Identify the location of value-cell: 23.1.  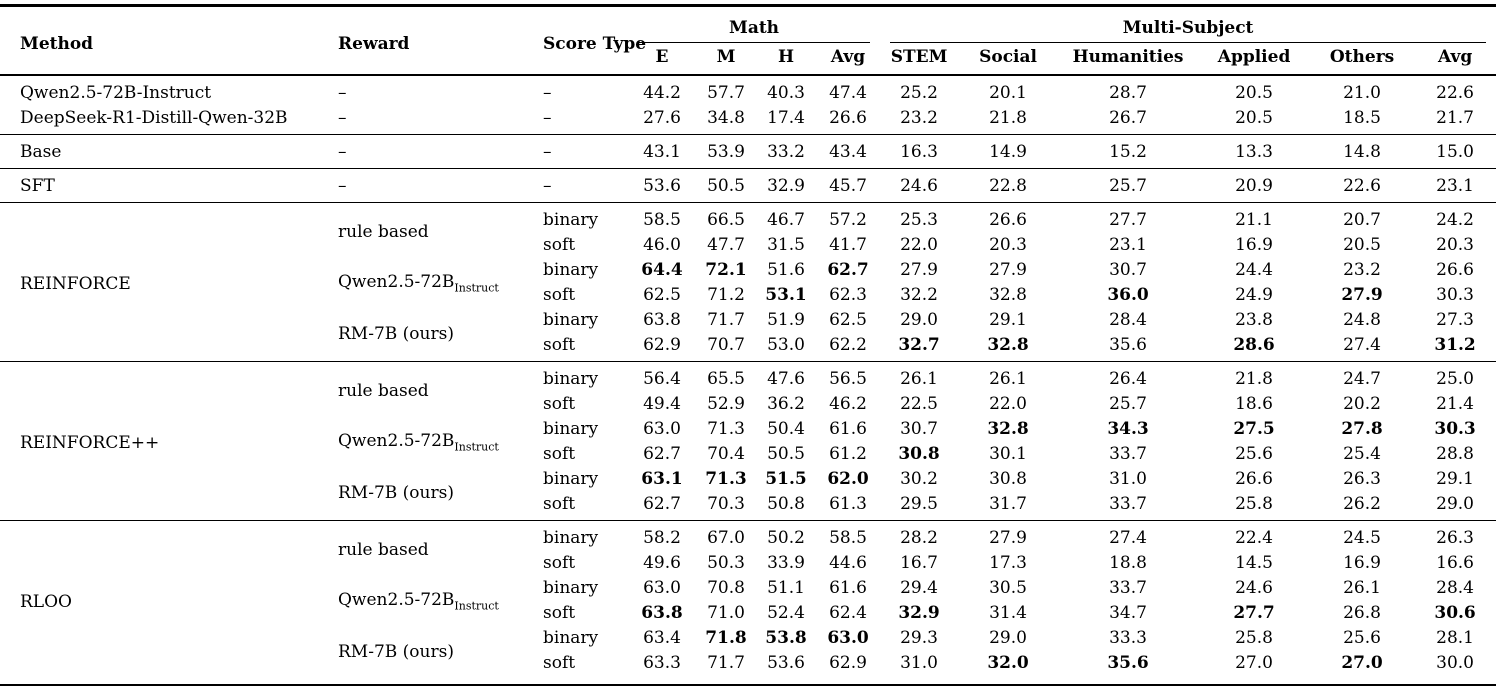
(1455, 185).